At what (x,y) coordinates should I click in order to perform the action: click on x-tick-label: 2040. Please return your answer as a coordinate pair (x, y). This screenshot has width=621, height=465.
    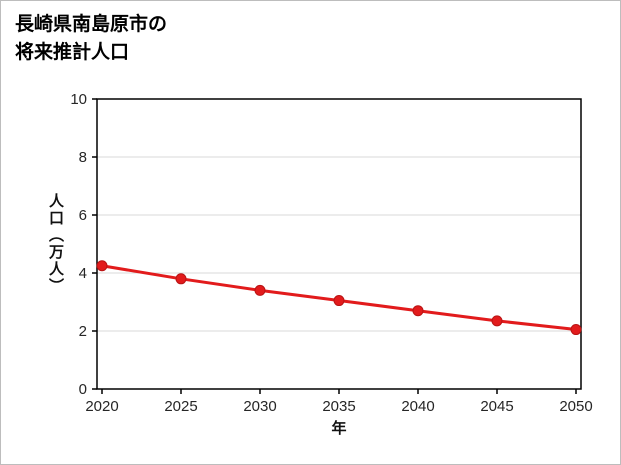
    Looking at the image, I should click on (417, 406).